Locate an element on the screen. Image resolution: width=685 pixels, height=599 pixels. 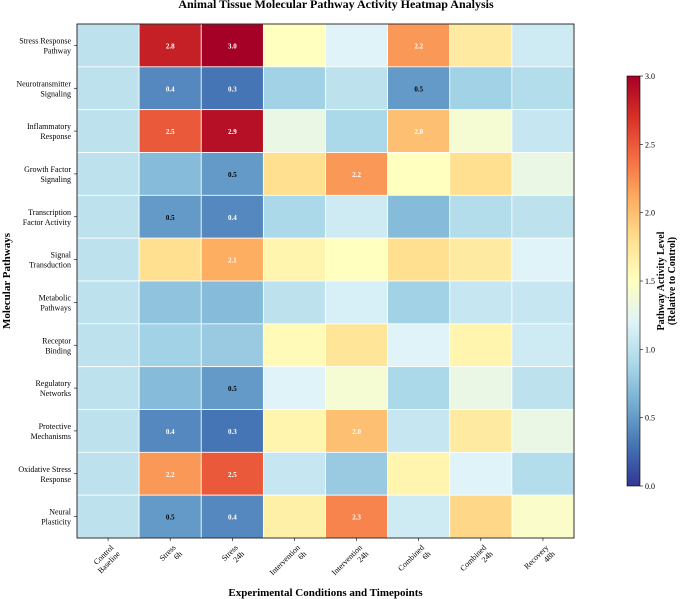
cell-value-label: 2.8 is located at coordinates (170, 46).